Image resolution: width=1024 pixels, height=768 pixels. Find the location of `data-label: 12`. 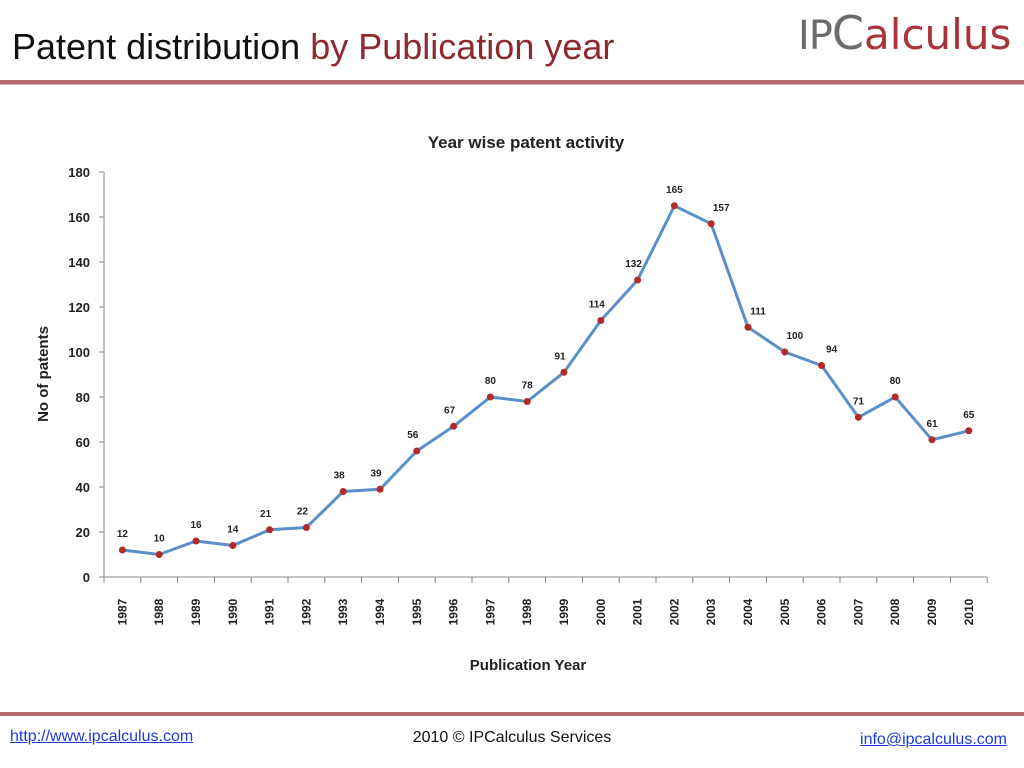

data-label: 12 is located at coordinates (123, 534).